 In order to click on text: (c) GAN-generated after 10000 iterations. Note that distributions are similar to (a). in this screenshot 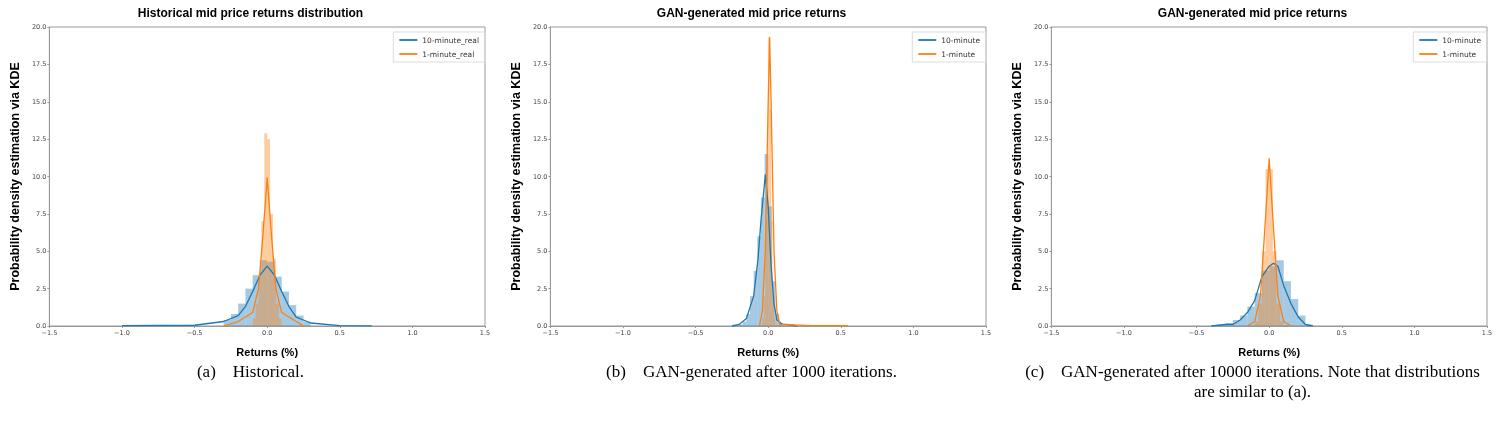, I will do `click(1252, 382)`.